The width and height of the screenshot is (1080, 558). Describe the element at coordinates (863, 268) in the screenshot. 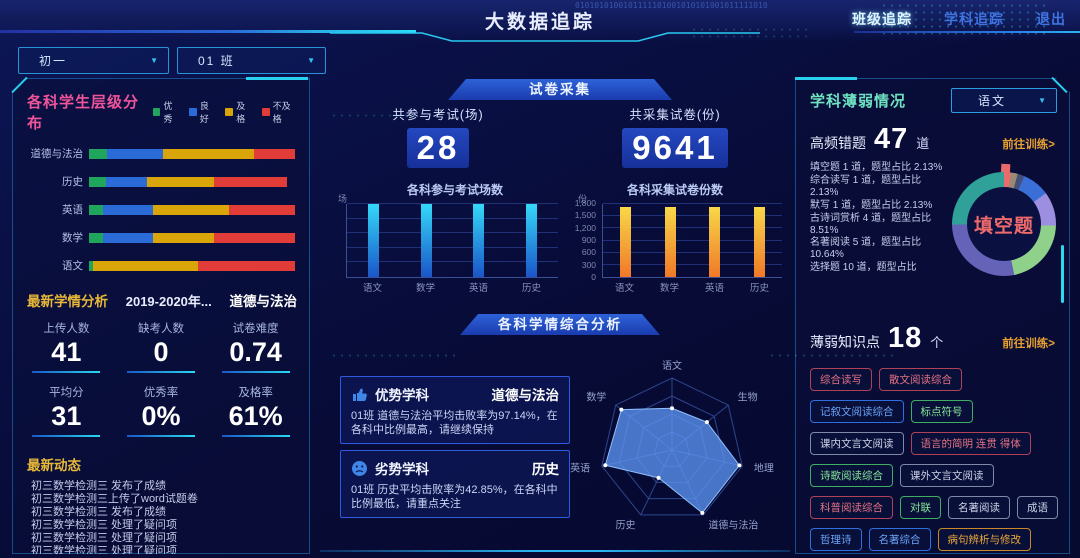

I see `error-type-item: 选择题 10 道，题型占比` at that location.